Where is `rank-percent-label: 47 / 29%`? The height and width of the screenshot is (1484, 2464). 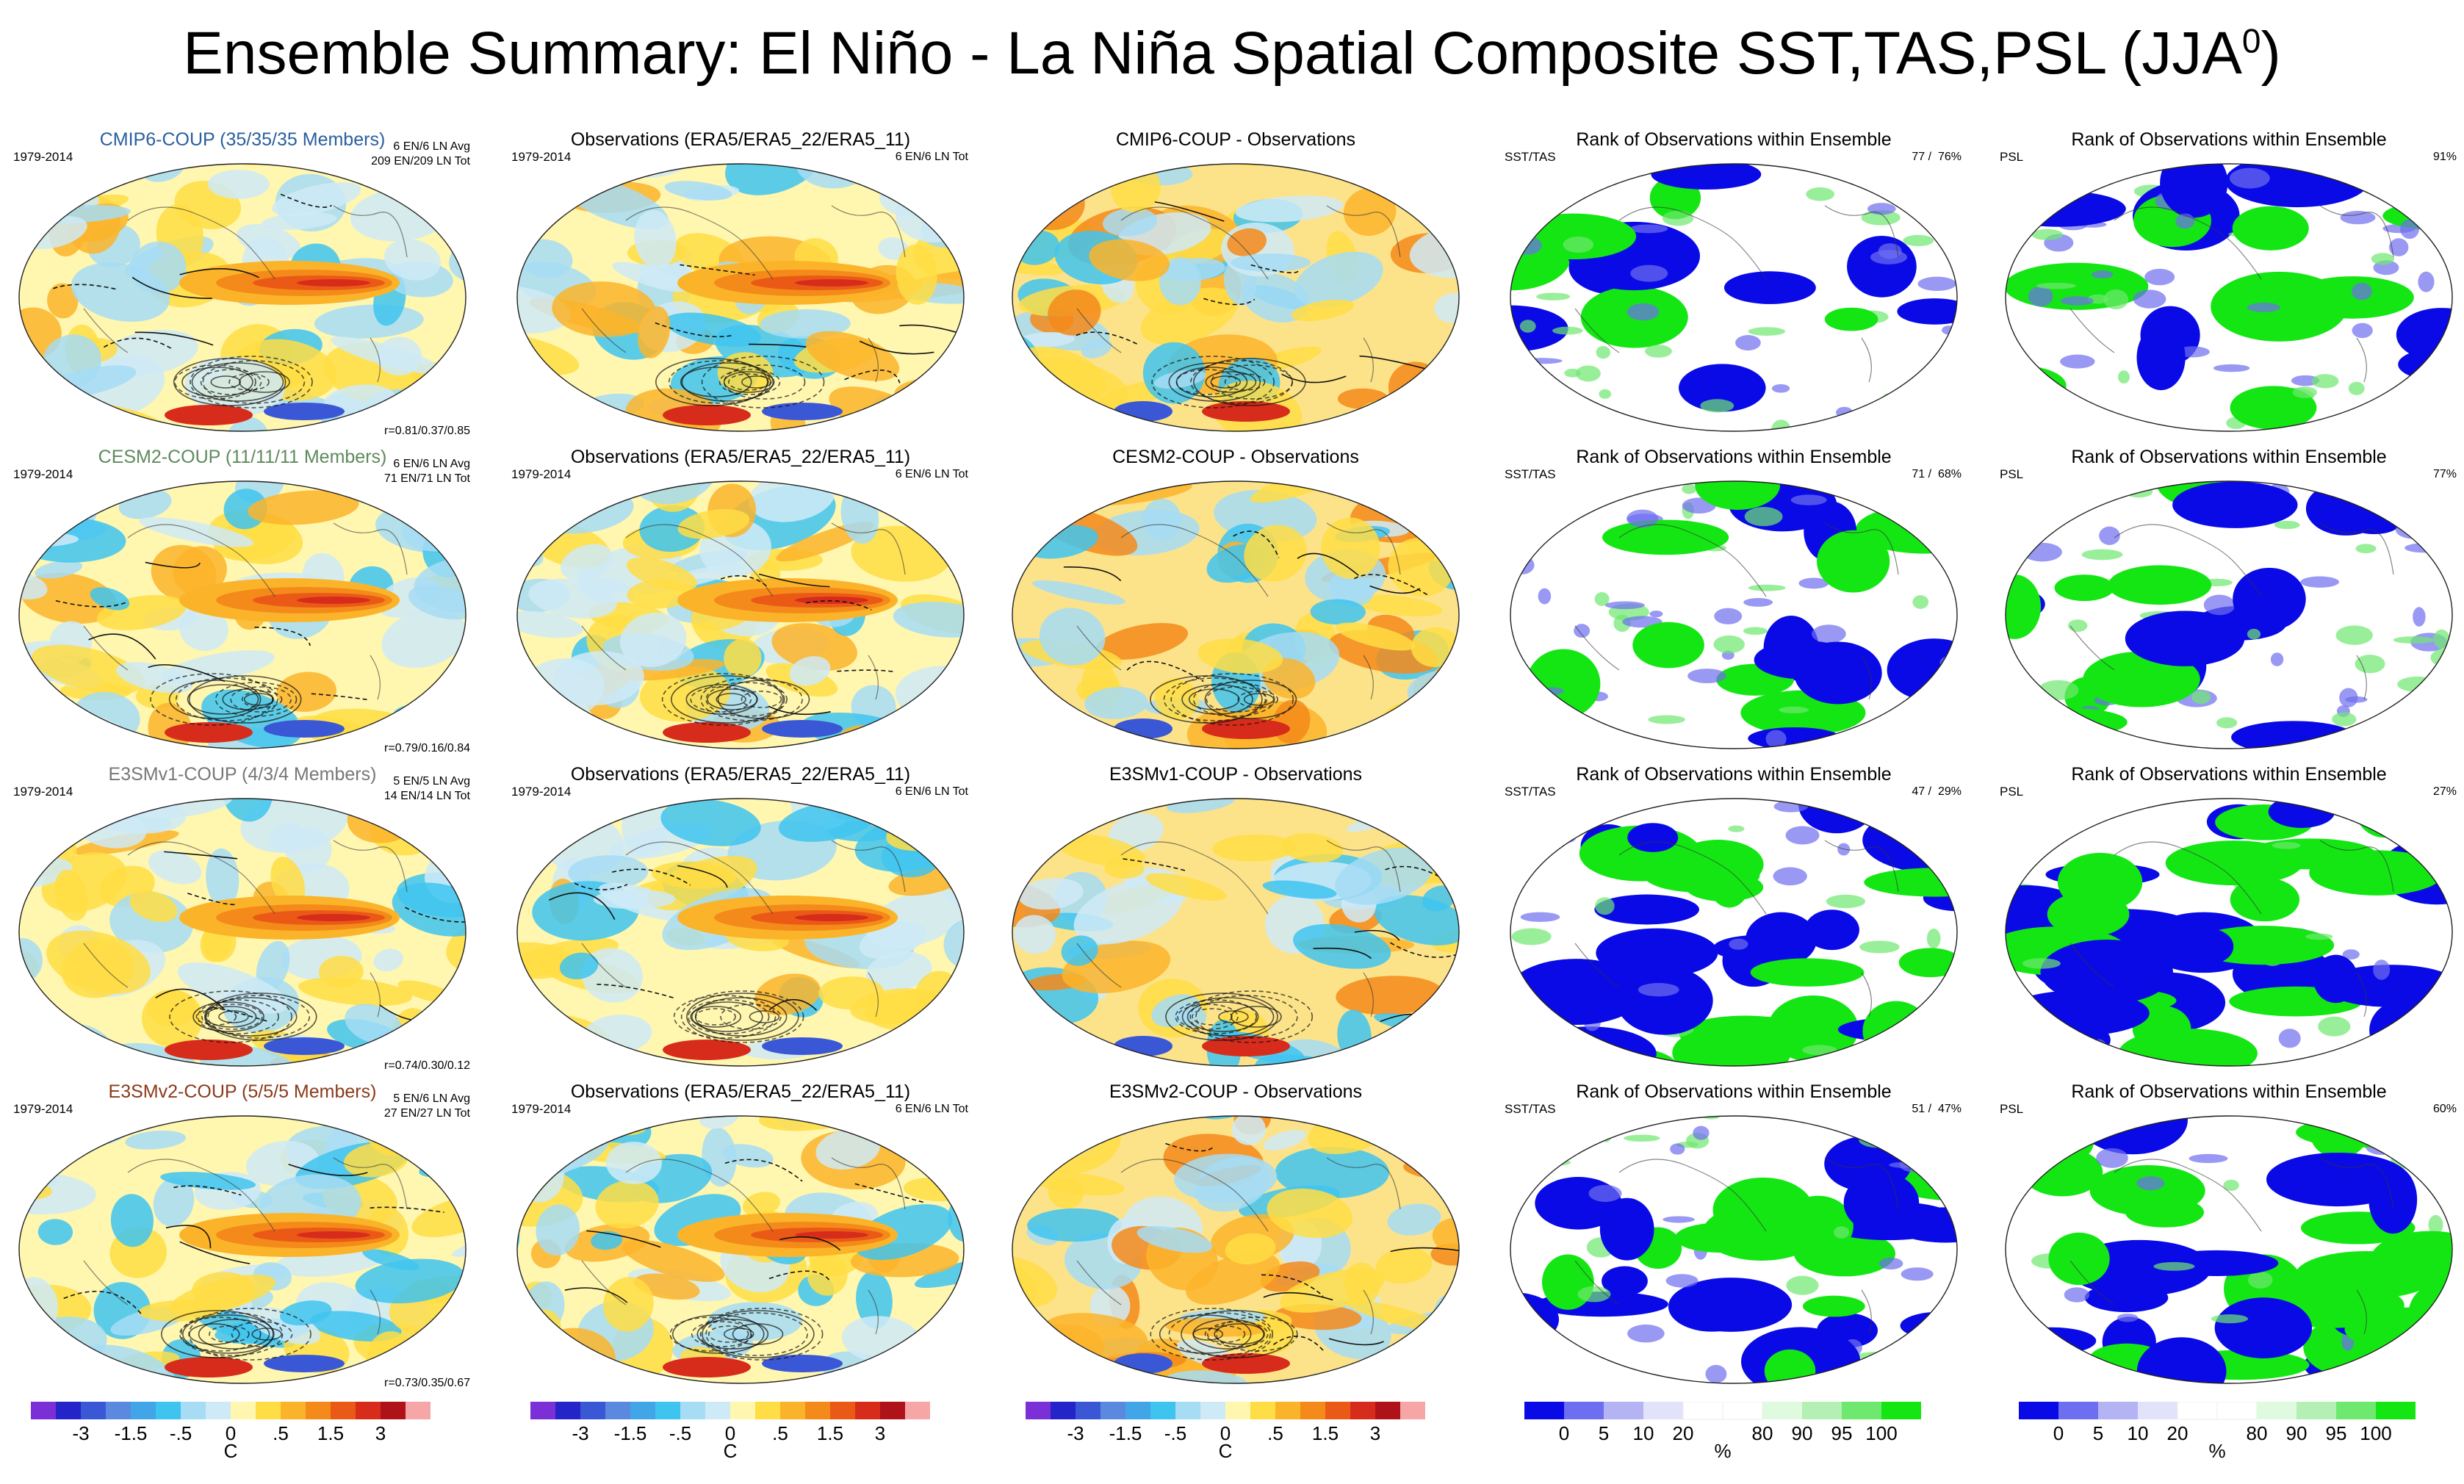
rank-percent-label: 47 / 29% is located at coordinates (1937, 792).